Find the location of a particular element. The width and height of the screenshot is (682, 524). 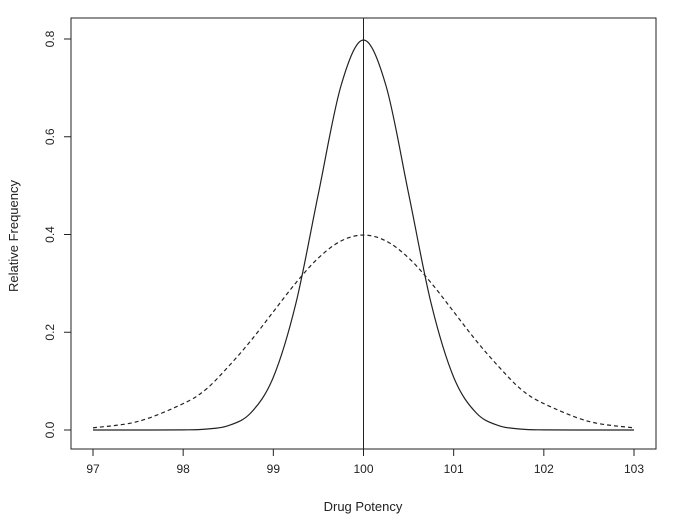

x-tick-label: 97 is located at coordinates (93, 469).